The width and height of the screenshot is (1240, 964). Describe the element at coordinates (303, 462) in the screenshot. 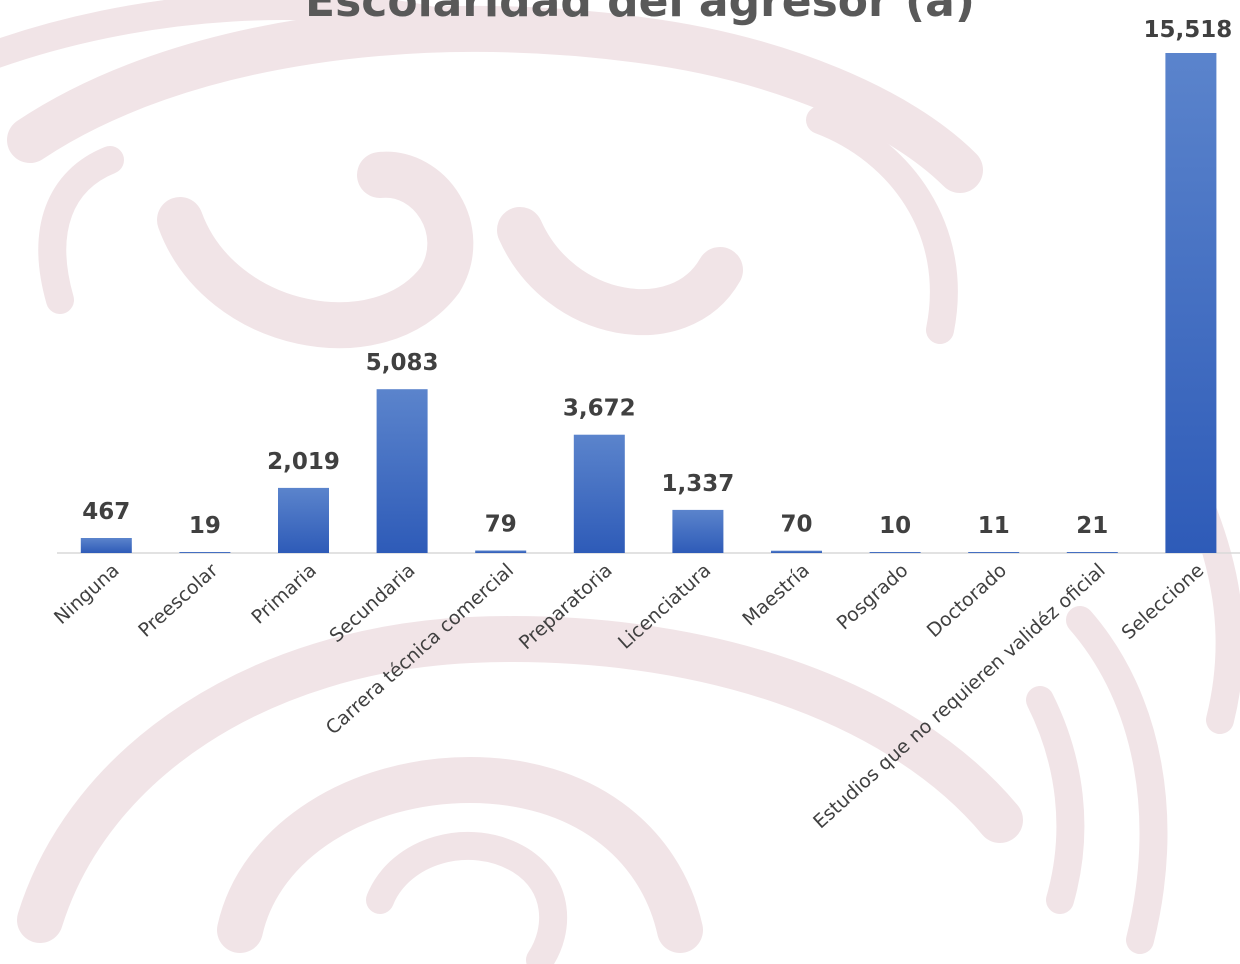

I see `value-label-primaria: 2,019` at that location.